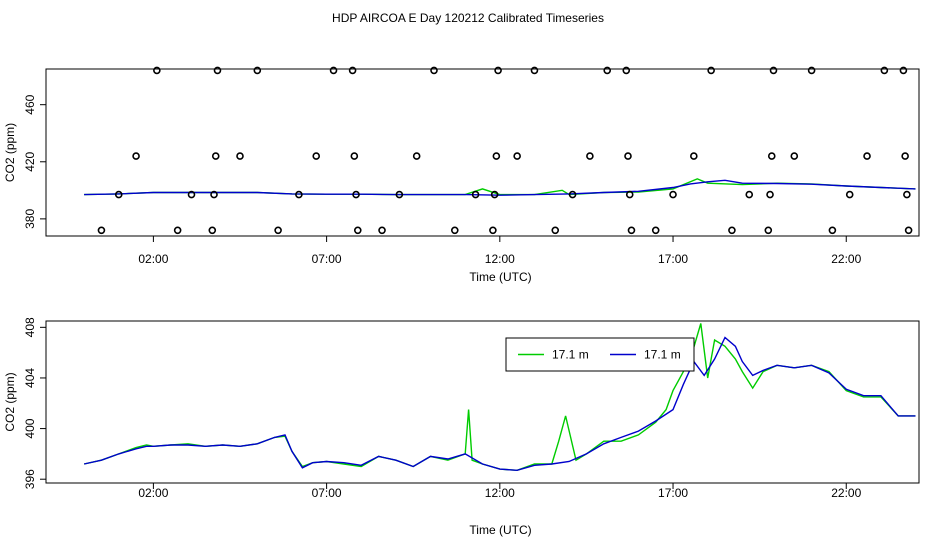 The image size is (936, 545). I want to click on y-tick-label: 380, so click(30, 219).